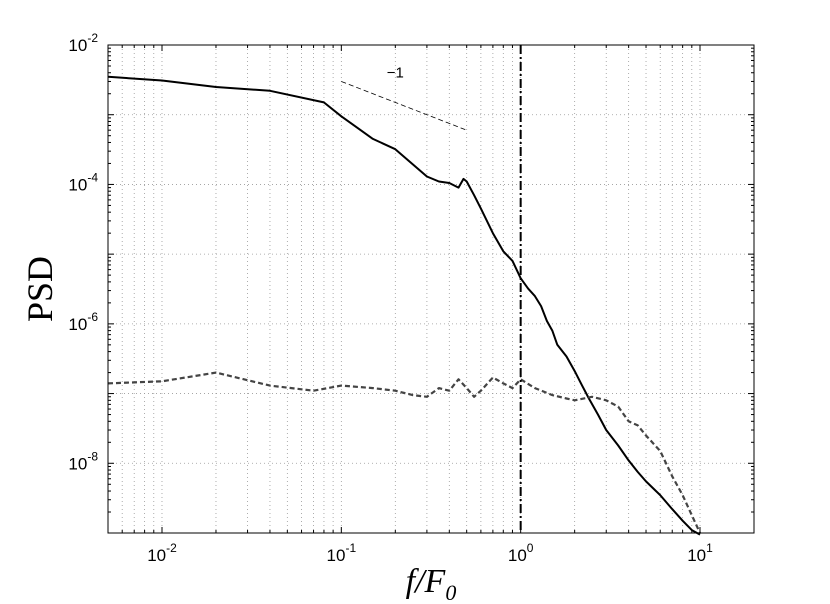  I want to click on y-tick-label: 10⁻⁸, so click(83, 461).